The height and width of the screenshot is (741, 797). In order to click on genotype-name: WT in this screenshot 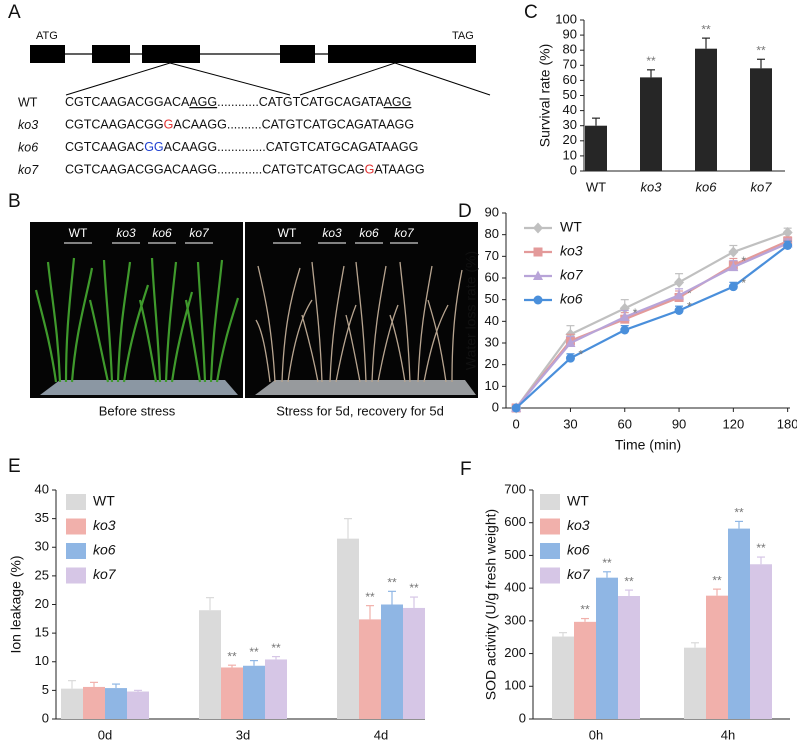, I will do `click(28, 102)`.